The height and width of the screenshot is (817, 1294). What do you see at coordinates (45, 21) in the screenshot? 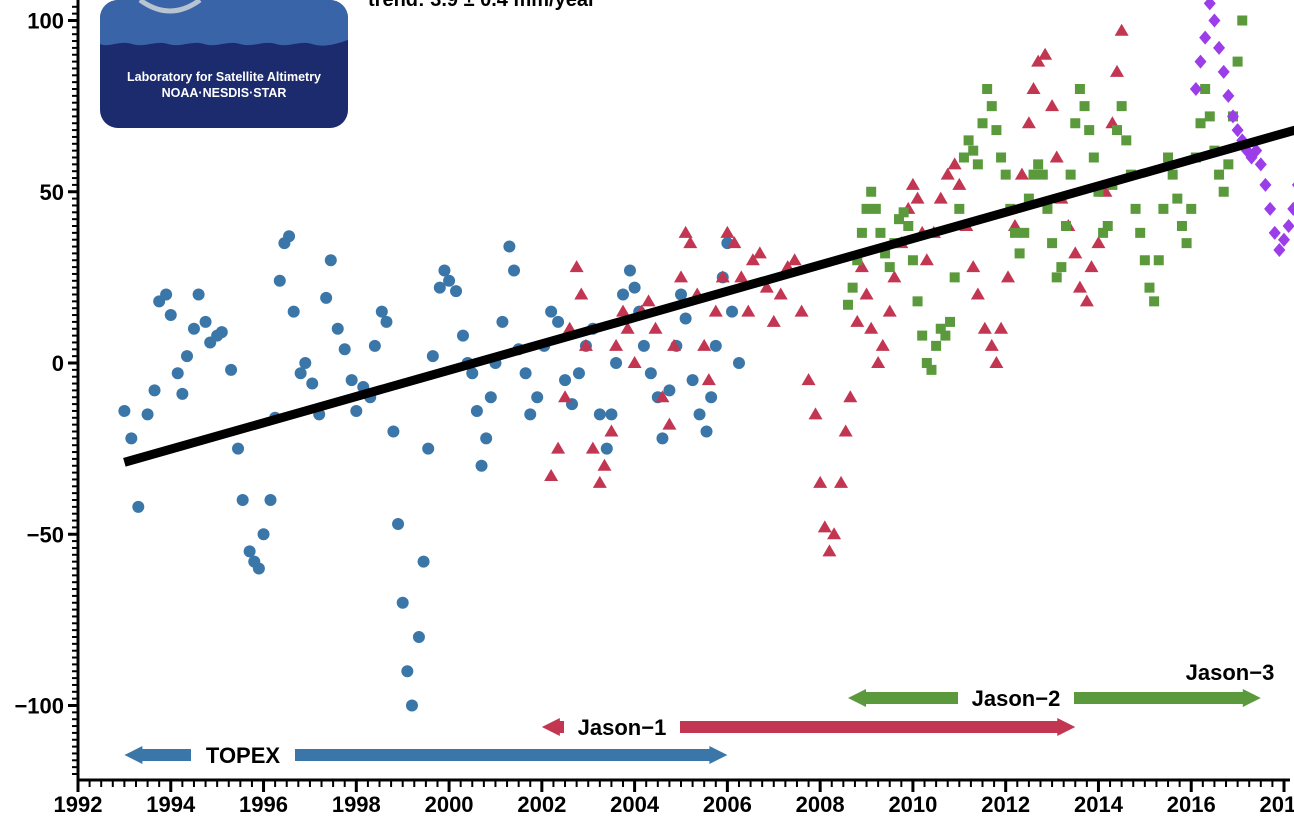
I see `y-tick-label: 100` at bounding box center [45, 21].